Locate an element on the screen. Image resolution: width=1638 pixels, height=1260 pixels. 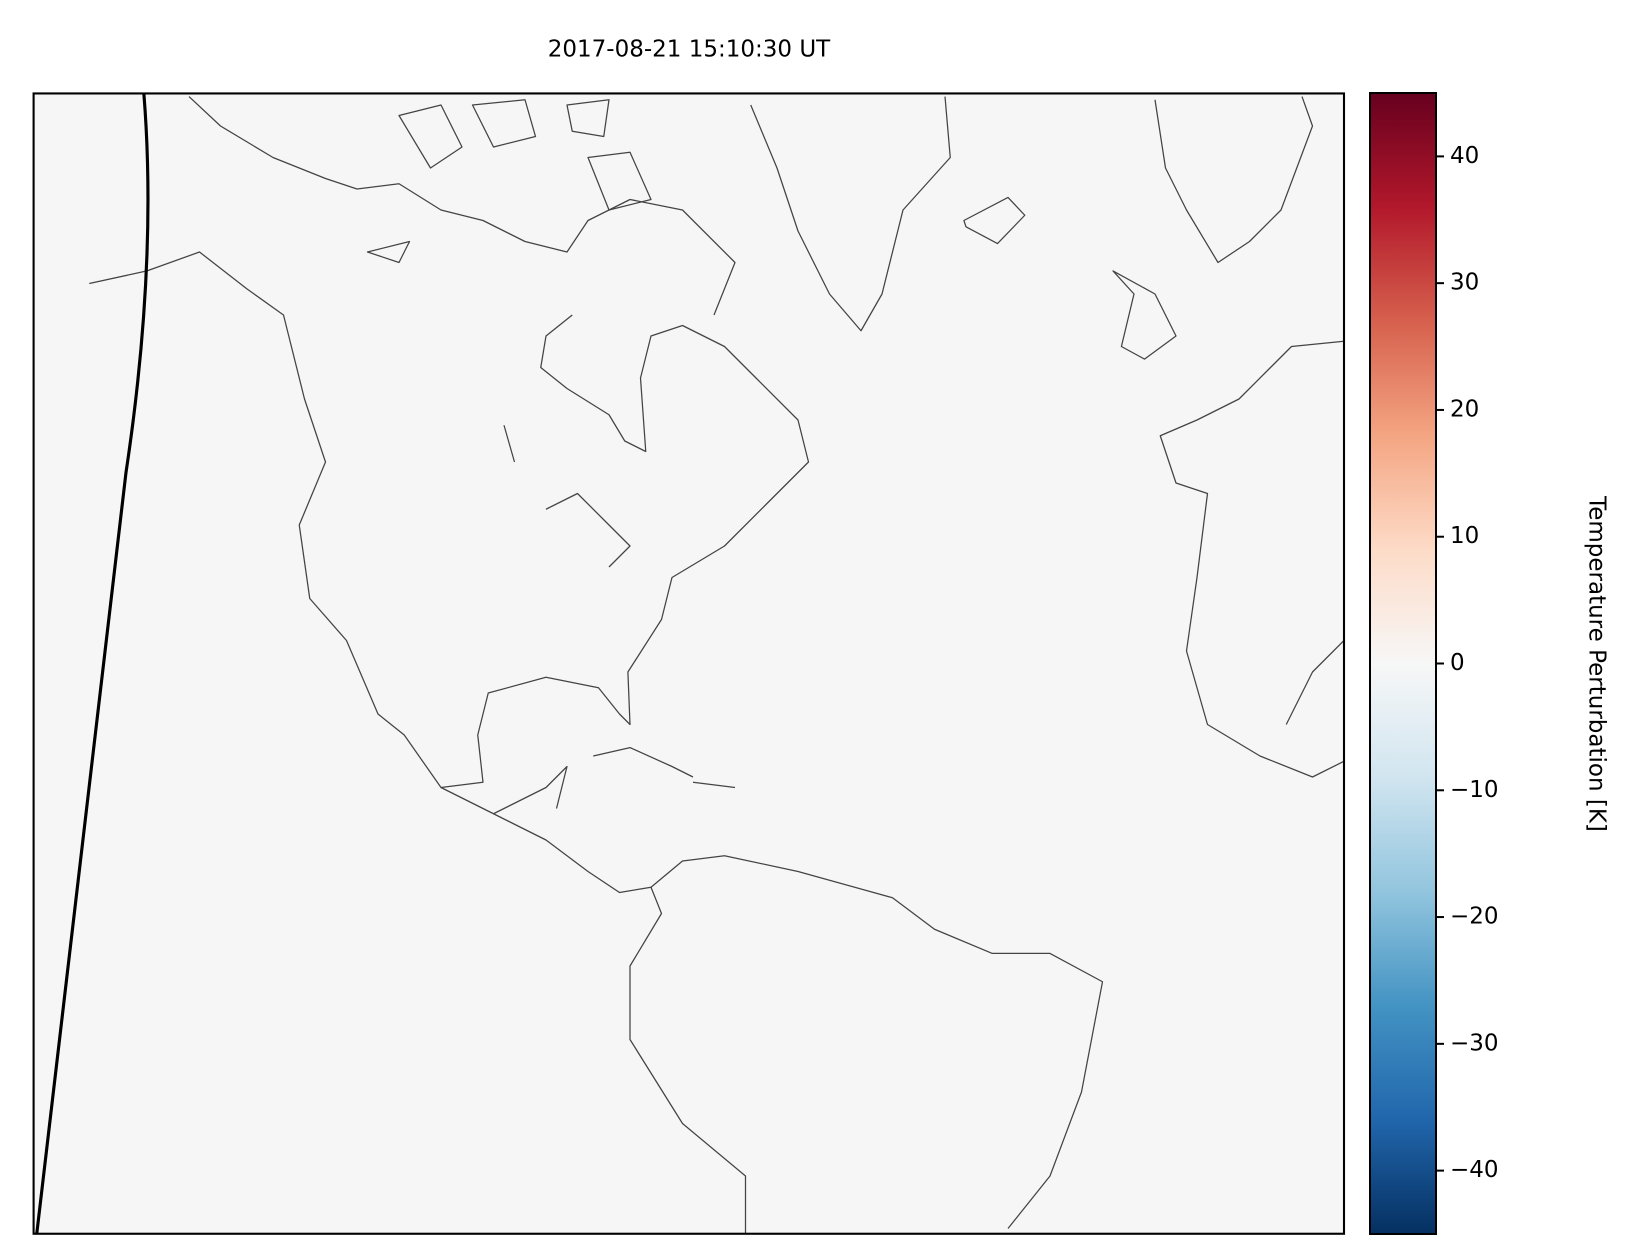
colorbar-tick-label: 20 is located at coordinates (1464, 409).